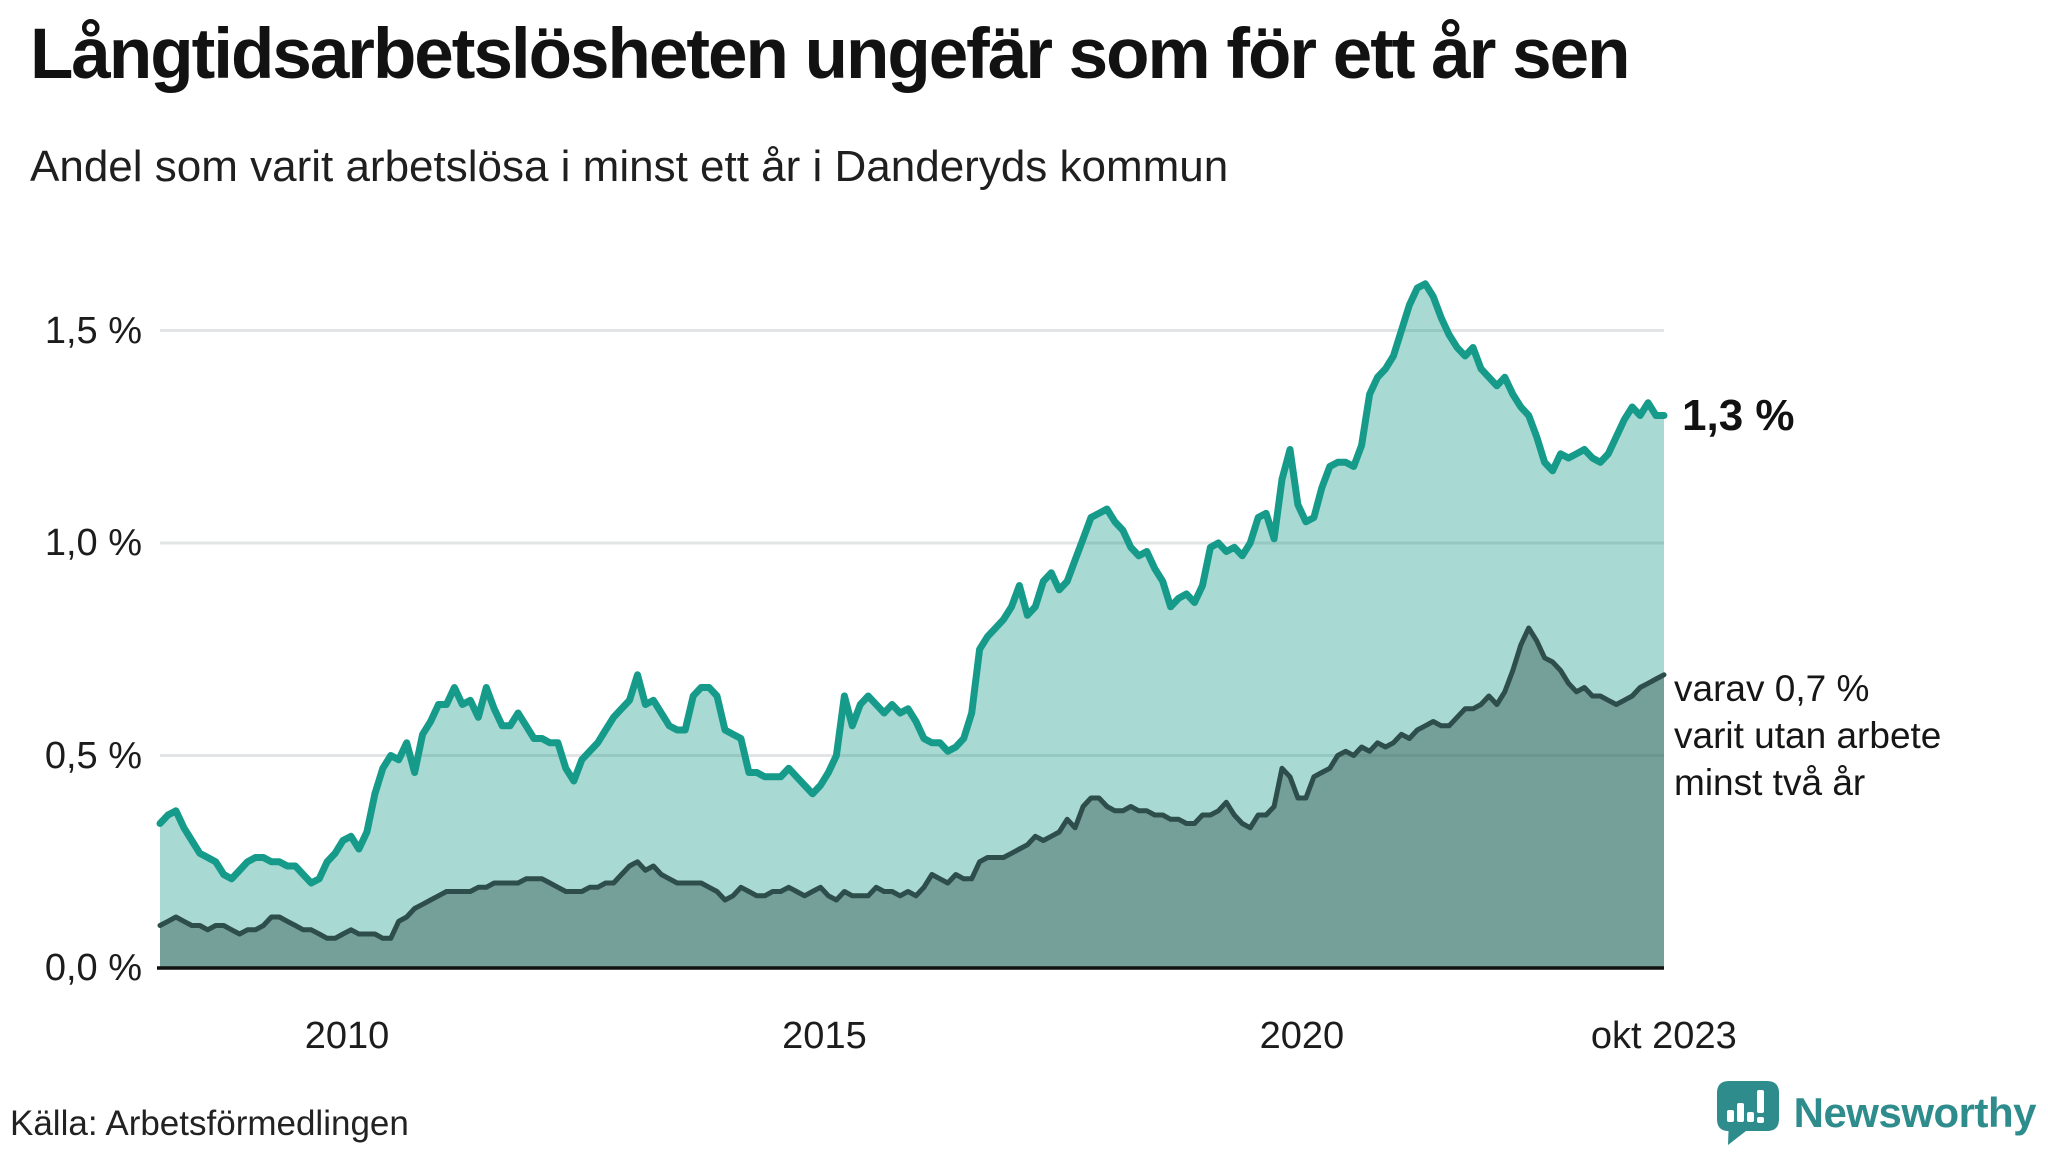 The width and height of the screenshot is (2048, 1152). I want to click on y-tick-label: 1,0 %, so click(93, 543).